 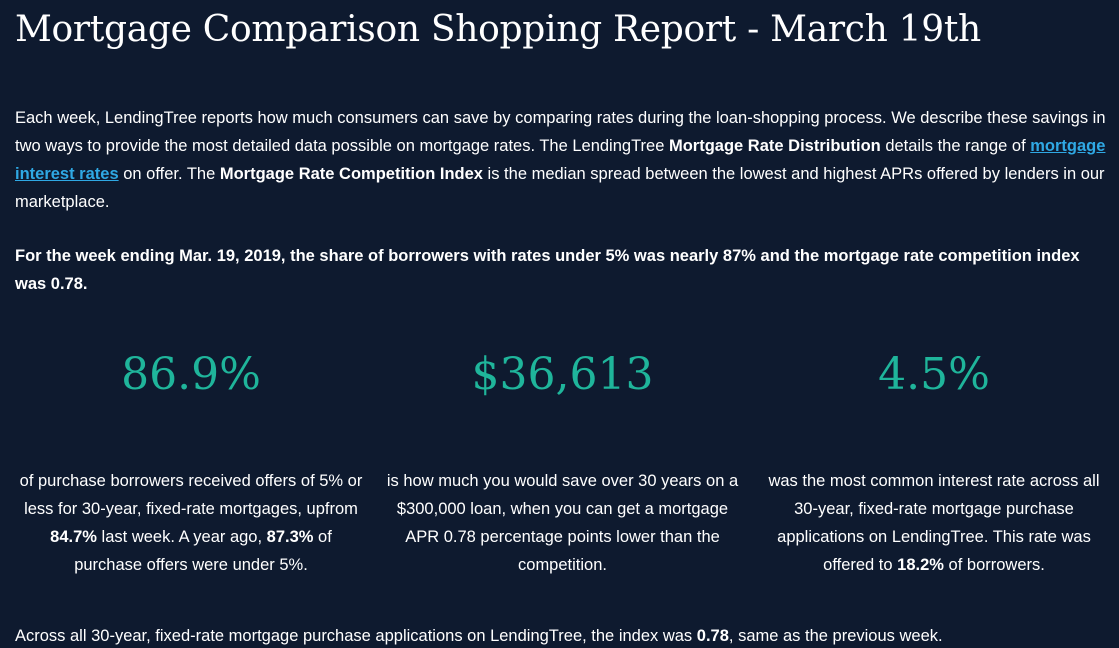 I want to click on intro-bold-distribution: Mortgage Rate Distribution, so click(x=774, y=146).